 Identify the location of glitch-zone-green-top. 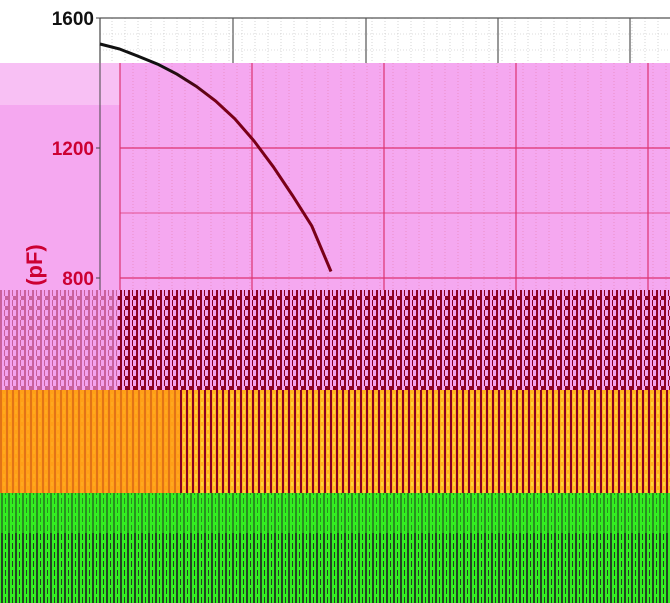
(335, 513).